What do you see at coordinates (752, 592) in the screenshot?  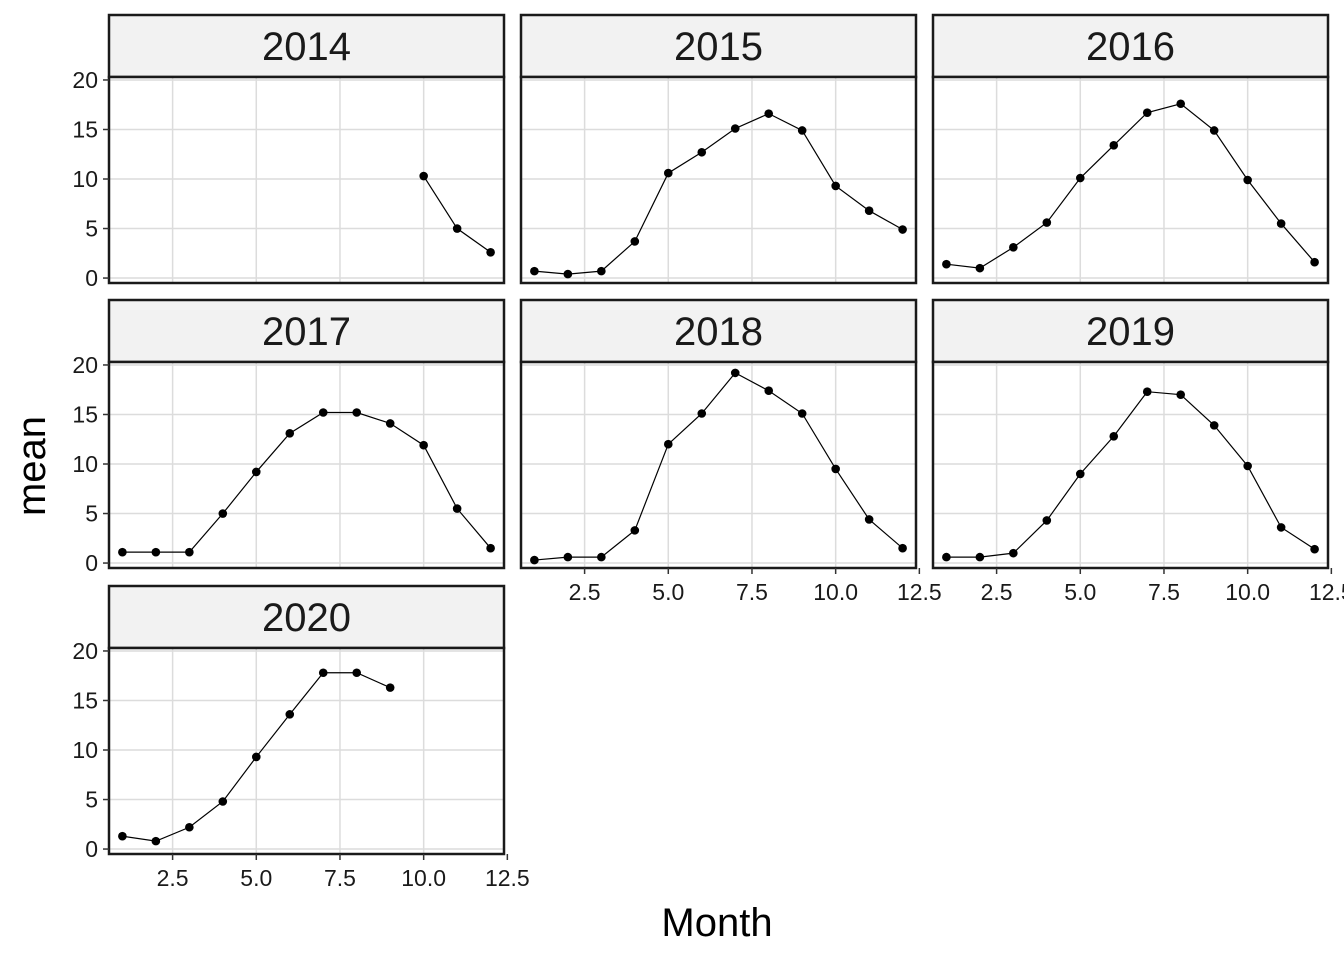 I see `x-tick-label: 7.5` at bounding box center [752, 592].